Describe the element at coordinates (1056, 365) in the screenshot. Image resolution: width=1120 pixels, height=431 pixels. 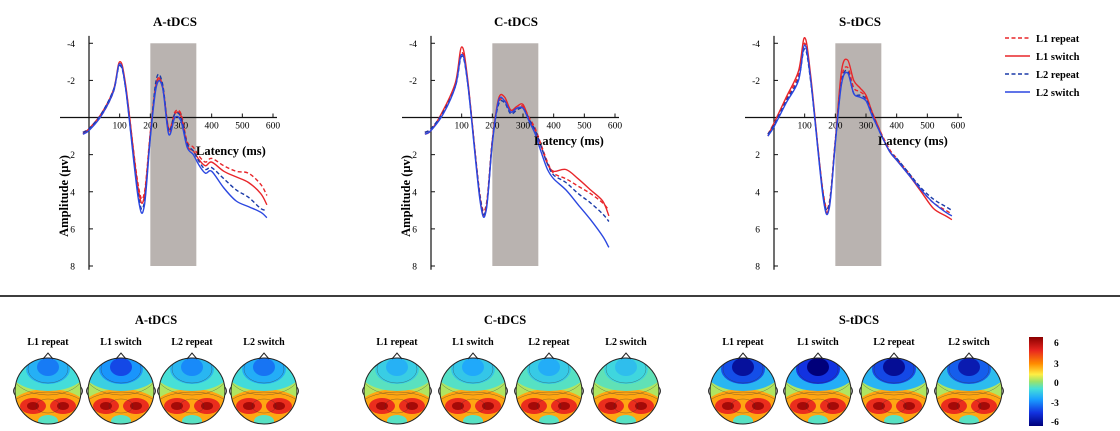
I see `colorbar-tick: 3` at that location.